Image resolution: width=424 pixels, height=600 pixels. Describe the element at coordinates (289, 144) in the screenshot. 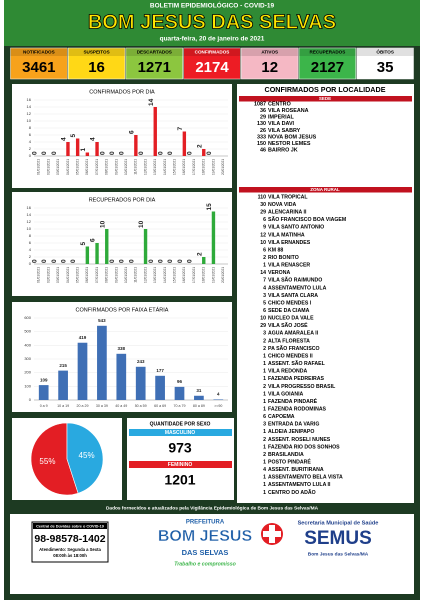

I see `loc-name: NESTOR LEMES` at that location.